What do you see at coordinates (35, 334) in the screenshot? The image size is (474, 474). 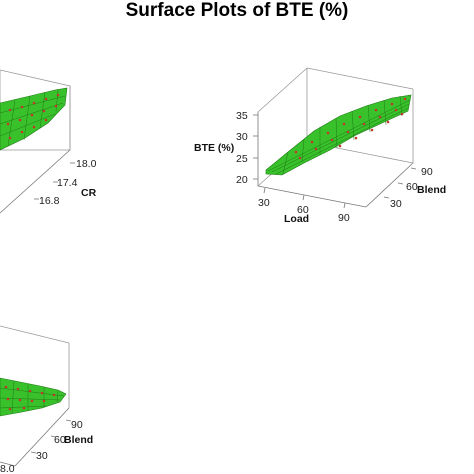 I see `box-back-top-edge-bl` at bounding box center [35, 334].